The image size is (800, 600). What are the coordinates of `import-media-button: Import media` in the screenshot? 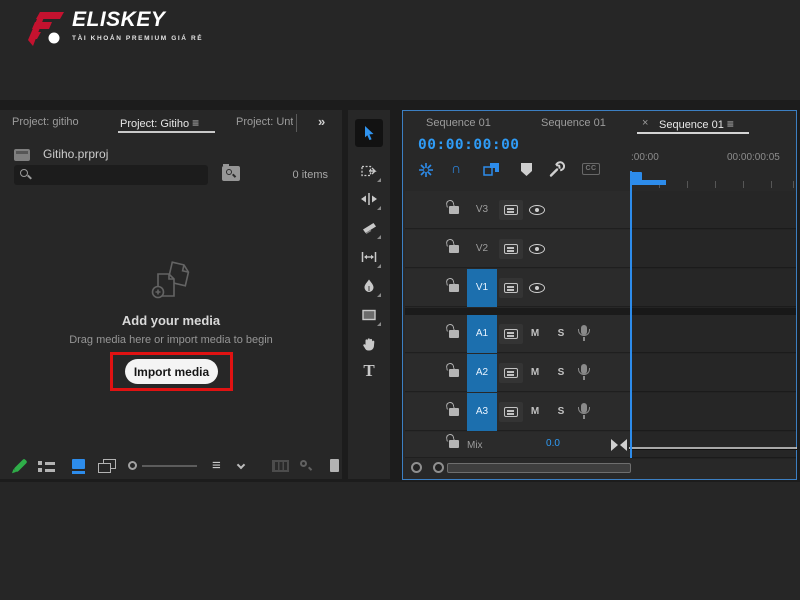 It's located at (171, 371).